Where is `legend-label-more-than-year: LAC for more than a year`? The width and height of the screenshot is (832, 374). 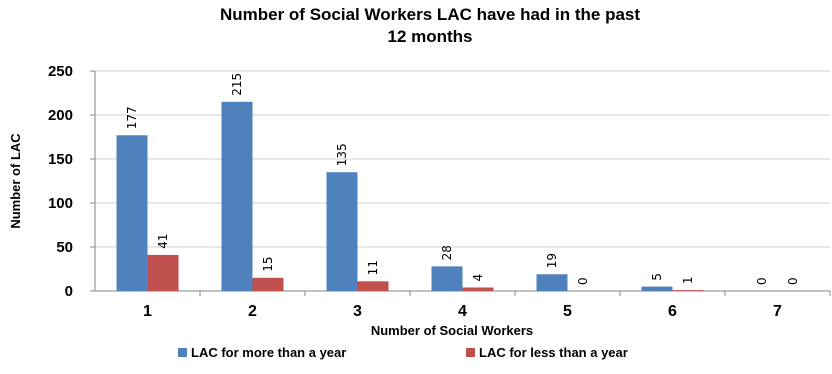 legend-label-more-than-year: LAC for more than a year is located at coordinates (268, 352).